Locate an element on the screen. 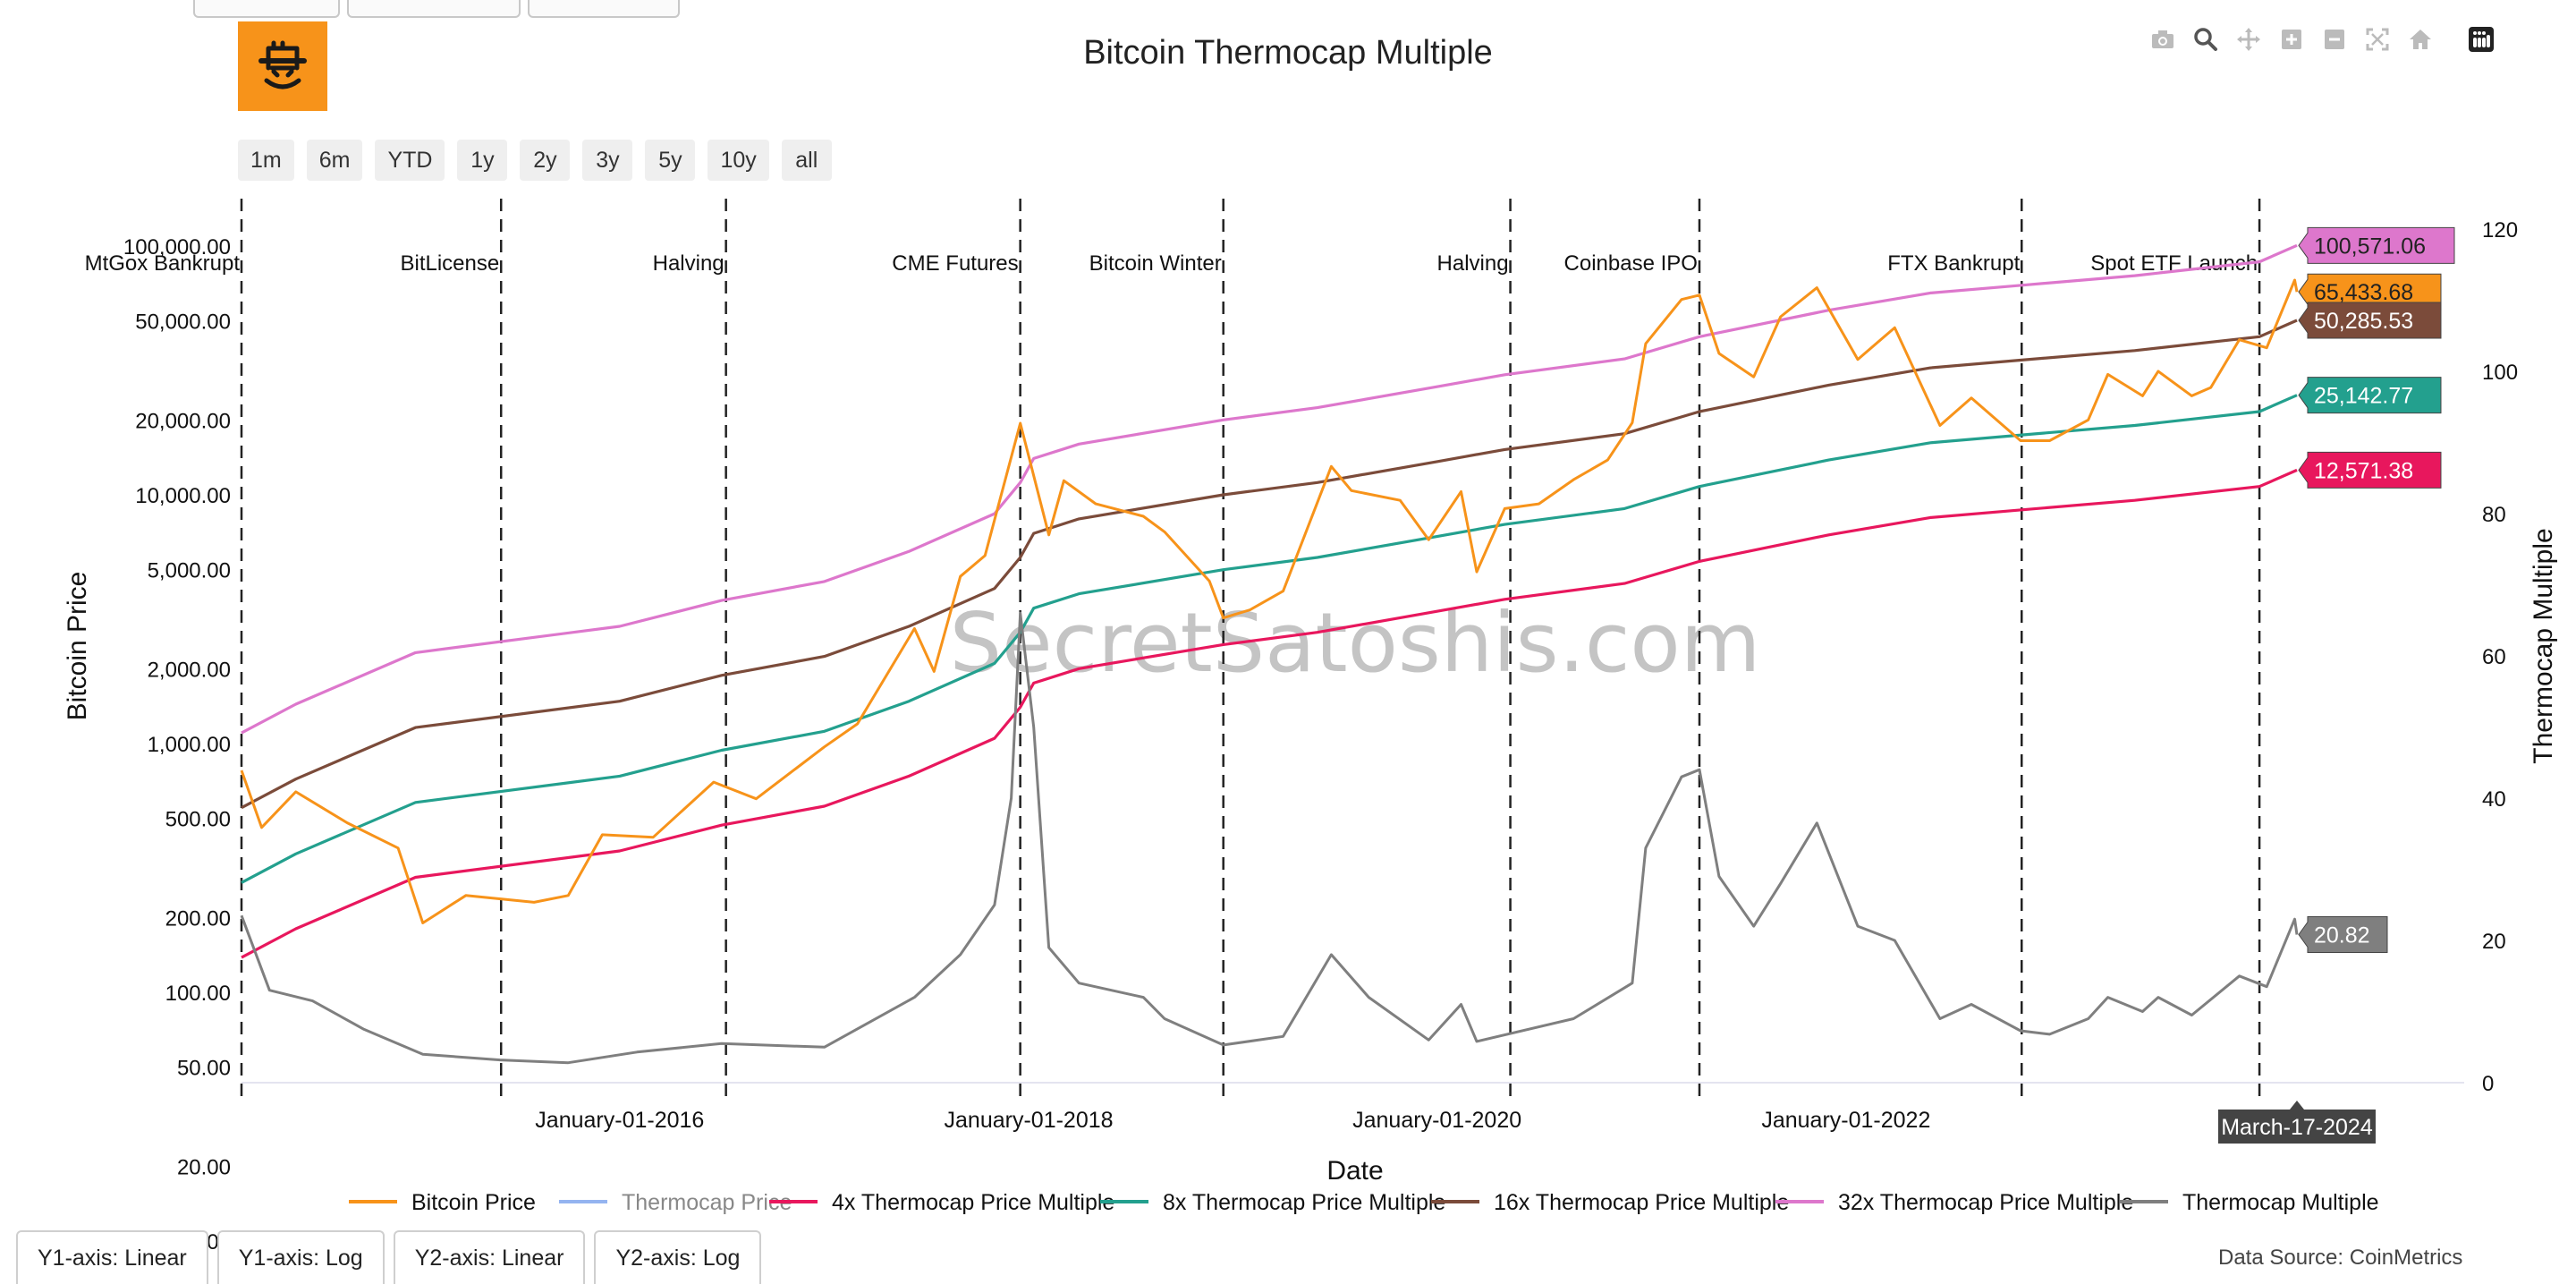 The image size is (2576, 1284). event-label: BitLicense is located at coordinates (449, 263).